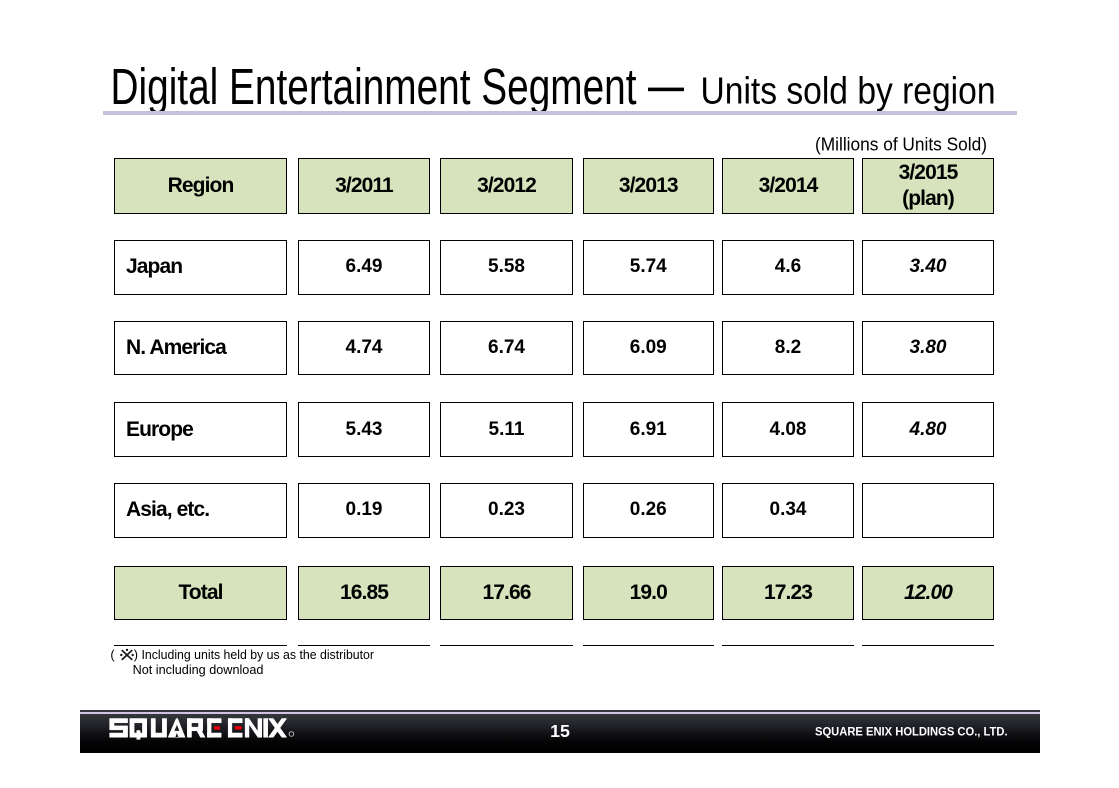 This screenshot has width=1119, height=788. What do you see at coordinates (198, 669) in the screenshot?
I see `svg-text: Not including download` at bounding box center [198, 669].